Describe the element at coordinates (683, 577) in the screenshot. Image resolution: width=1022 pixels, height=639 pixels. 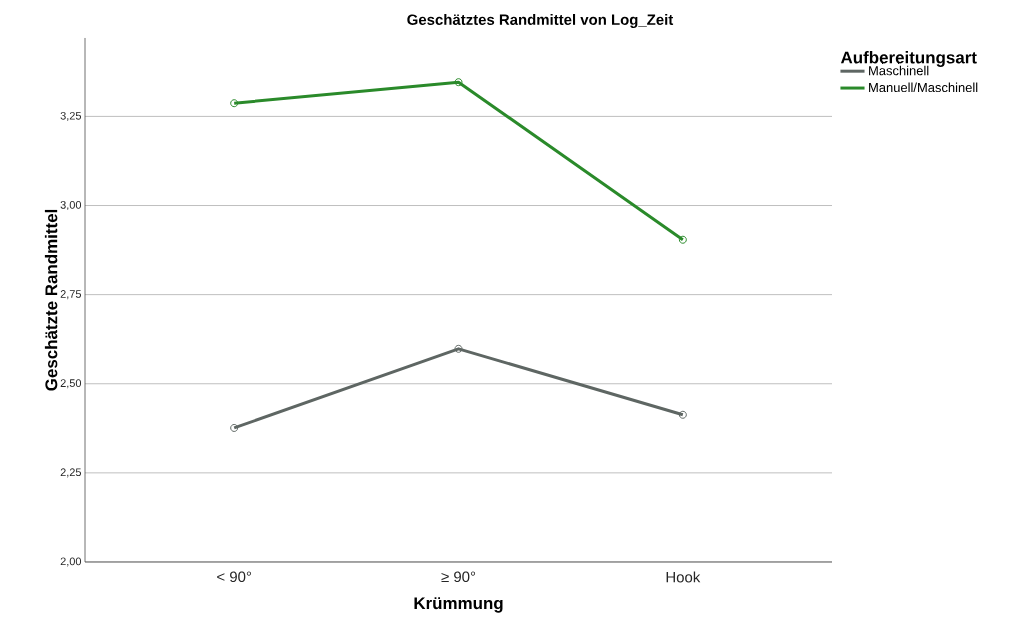
I see `x-tick-label: Hook` at that location.